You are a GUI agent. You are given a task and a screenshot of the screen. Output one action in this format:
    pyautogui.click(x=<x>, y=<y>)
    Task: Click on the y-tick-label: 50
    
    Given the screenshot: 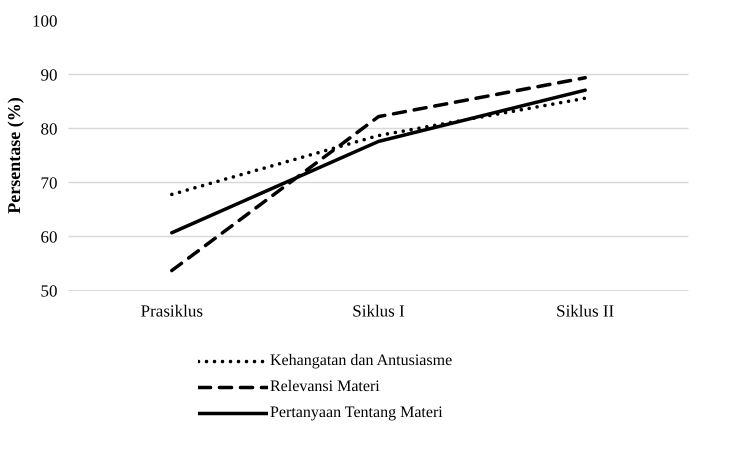 What is the action you would take?
    pyautogui.click(x=49, y=291)
    